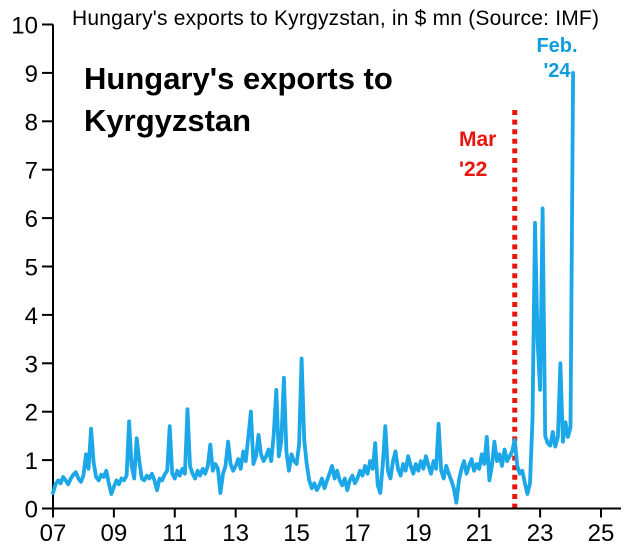 The width and height of the screenshot is (640, 557). I want to click on y-tick-label: 8, so click(31, 122).